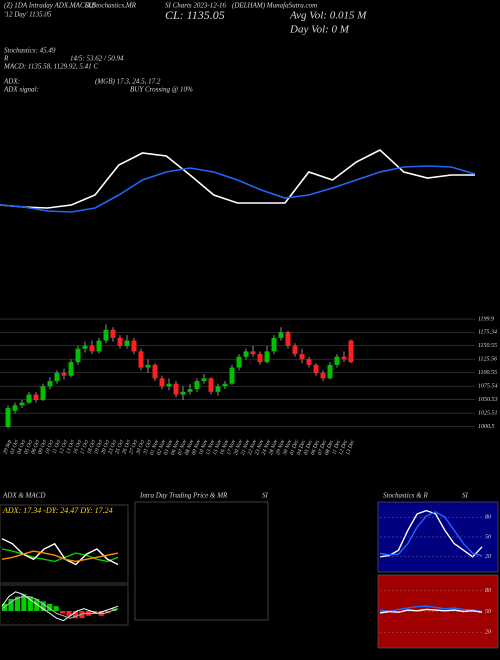 This screenshot has width=500, height=660. Describe the element at coordinates (133, 447) in the screenshot. I see `x-tick-label: 27 Oct` at that location.